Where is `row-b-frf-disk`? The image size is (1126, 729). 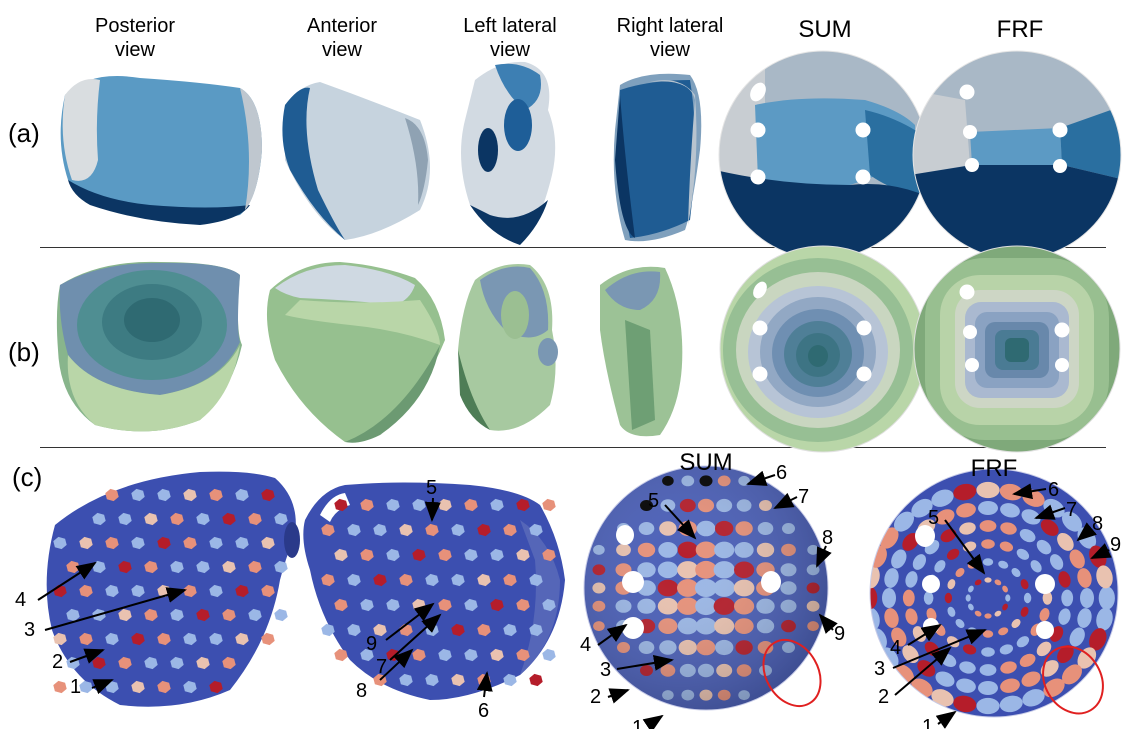 row-b-frf-disk is located at coordinates (1017, 349).